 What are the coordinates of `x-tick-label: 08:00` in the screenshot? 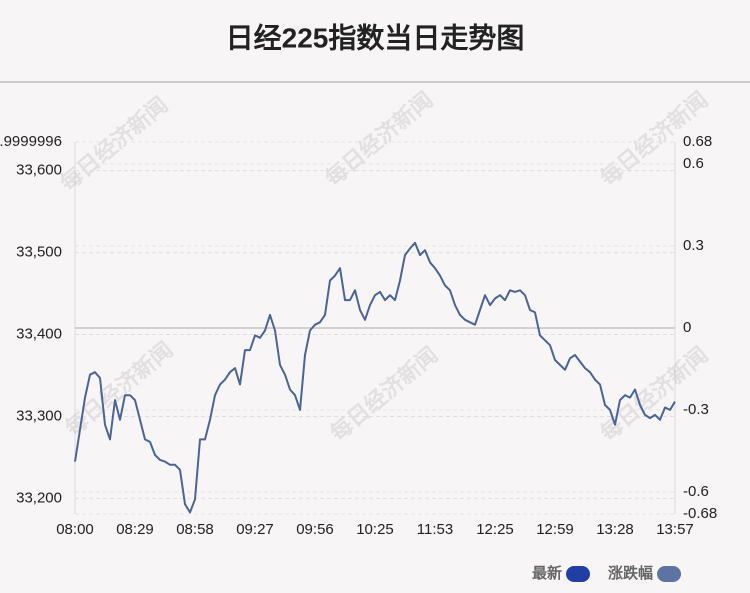 It's located at (75, 529).